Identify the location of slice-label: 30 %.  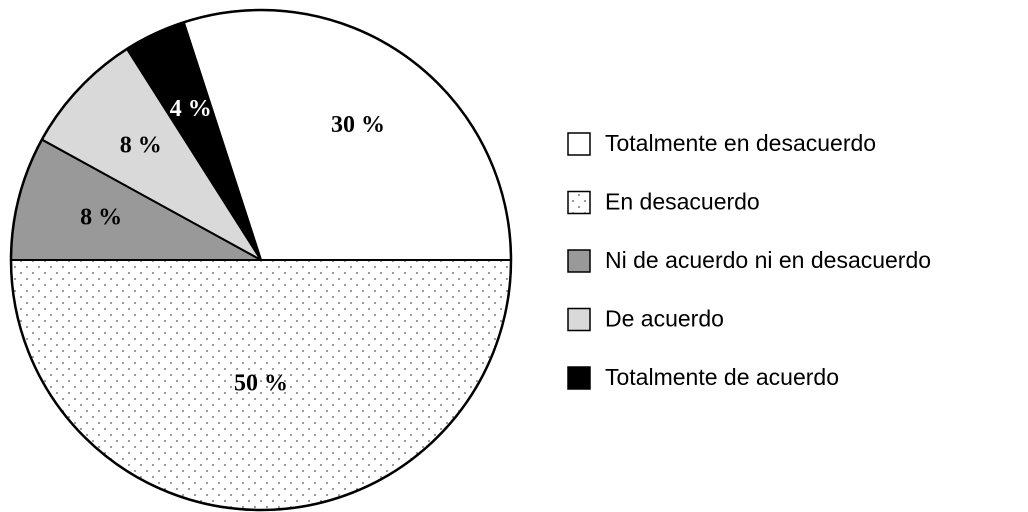
(358, 125).